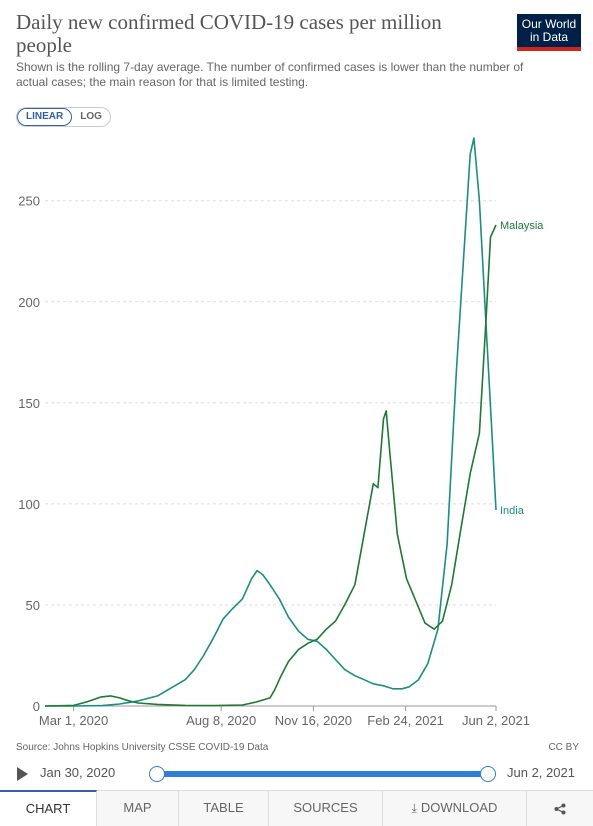 Image resolution: width=593 pixels, height=826 pixels. What do you see at coordinates (78, 772) in the screenshot?
I see `timeline-start-date: Jan 30, 2020` at bounding box center [78, 772].